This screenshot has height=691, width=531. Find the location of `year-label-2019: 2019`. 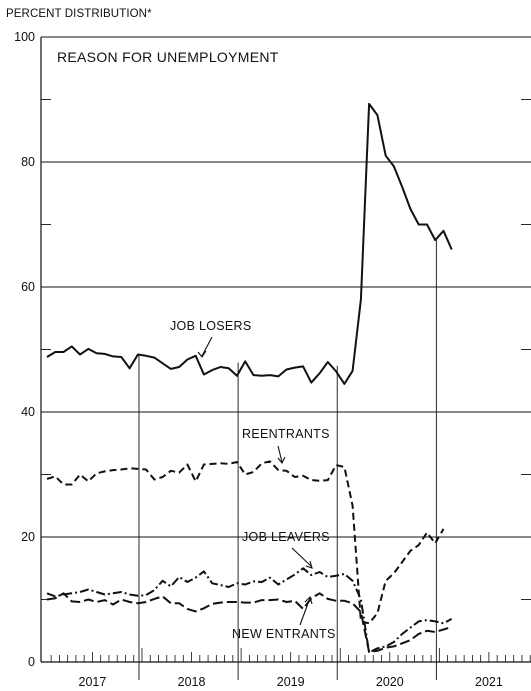

year-label-2019: 2019 is located at coordinates (291, 682).